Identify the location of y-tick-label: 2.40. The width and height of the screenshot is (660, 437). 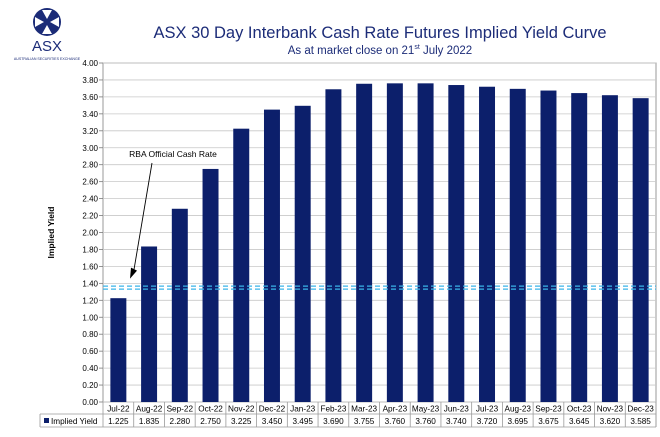
(90, 199).